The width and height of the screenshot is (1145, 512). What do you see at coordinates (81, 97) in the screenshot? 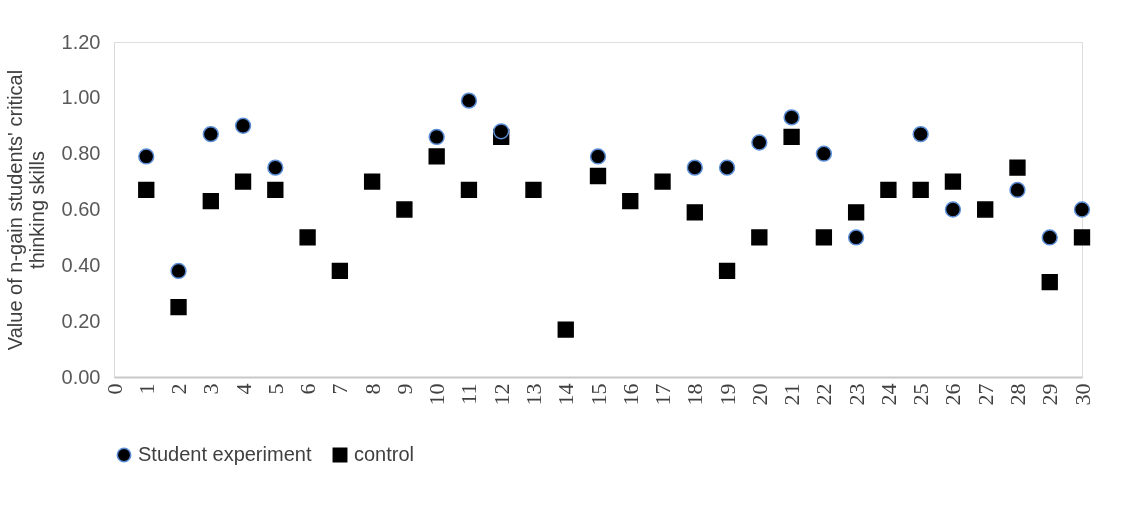
I see `y-tick-label: 1.00` at bounding box center [81, 97].